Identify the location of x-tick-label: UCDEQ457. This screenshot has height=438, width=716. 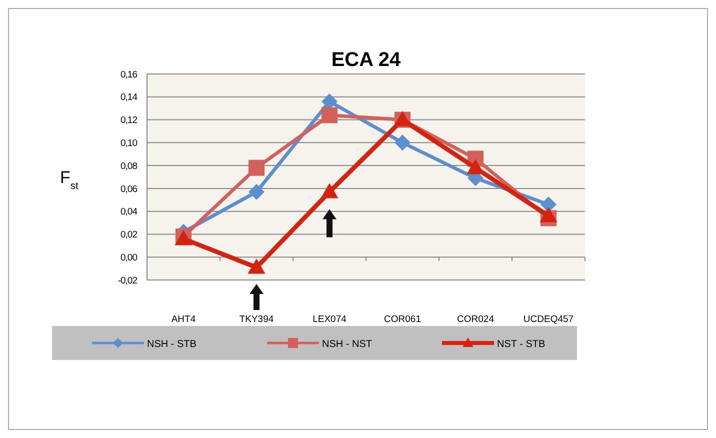
(548, 319).